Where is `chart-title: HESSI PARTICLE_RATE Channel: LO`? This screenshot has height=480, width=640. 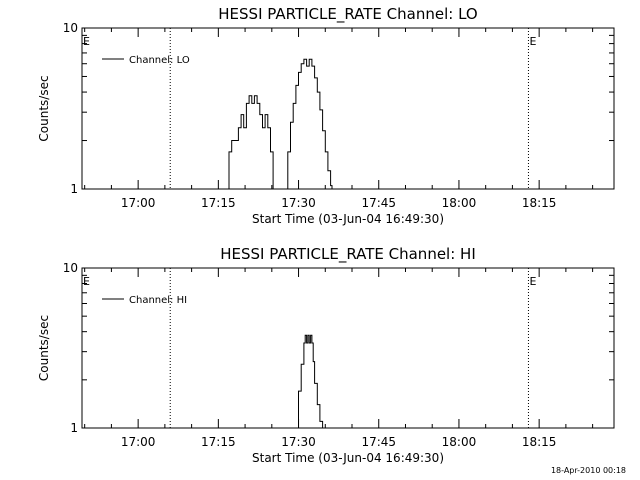 chart-title: HESSI PARTICLE_RATE Channel: LO is located at coordinates (347, 14).